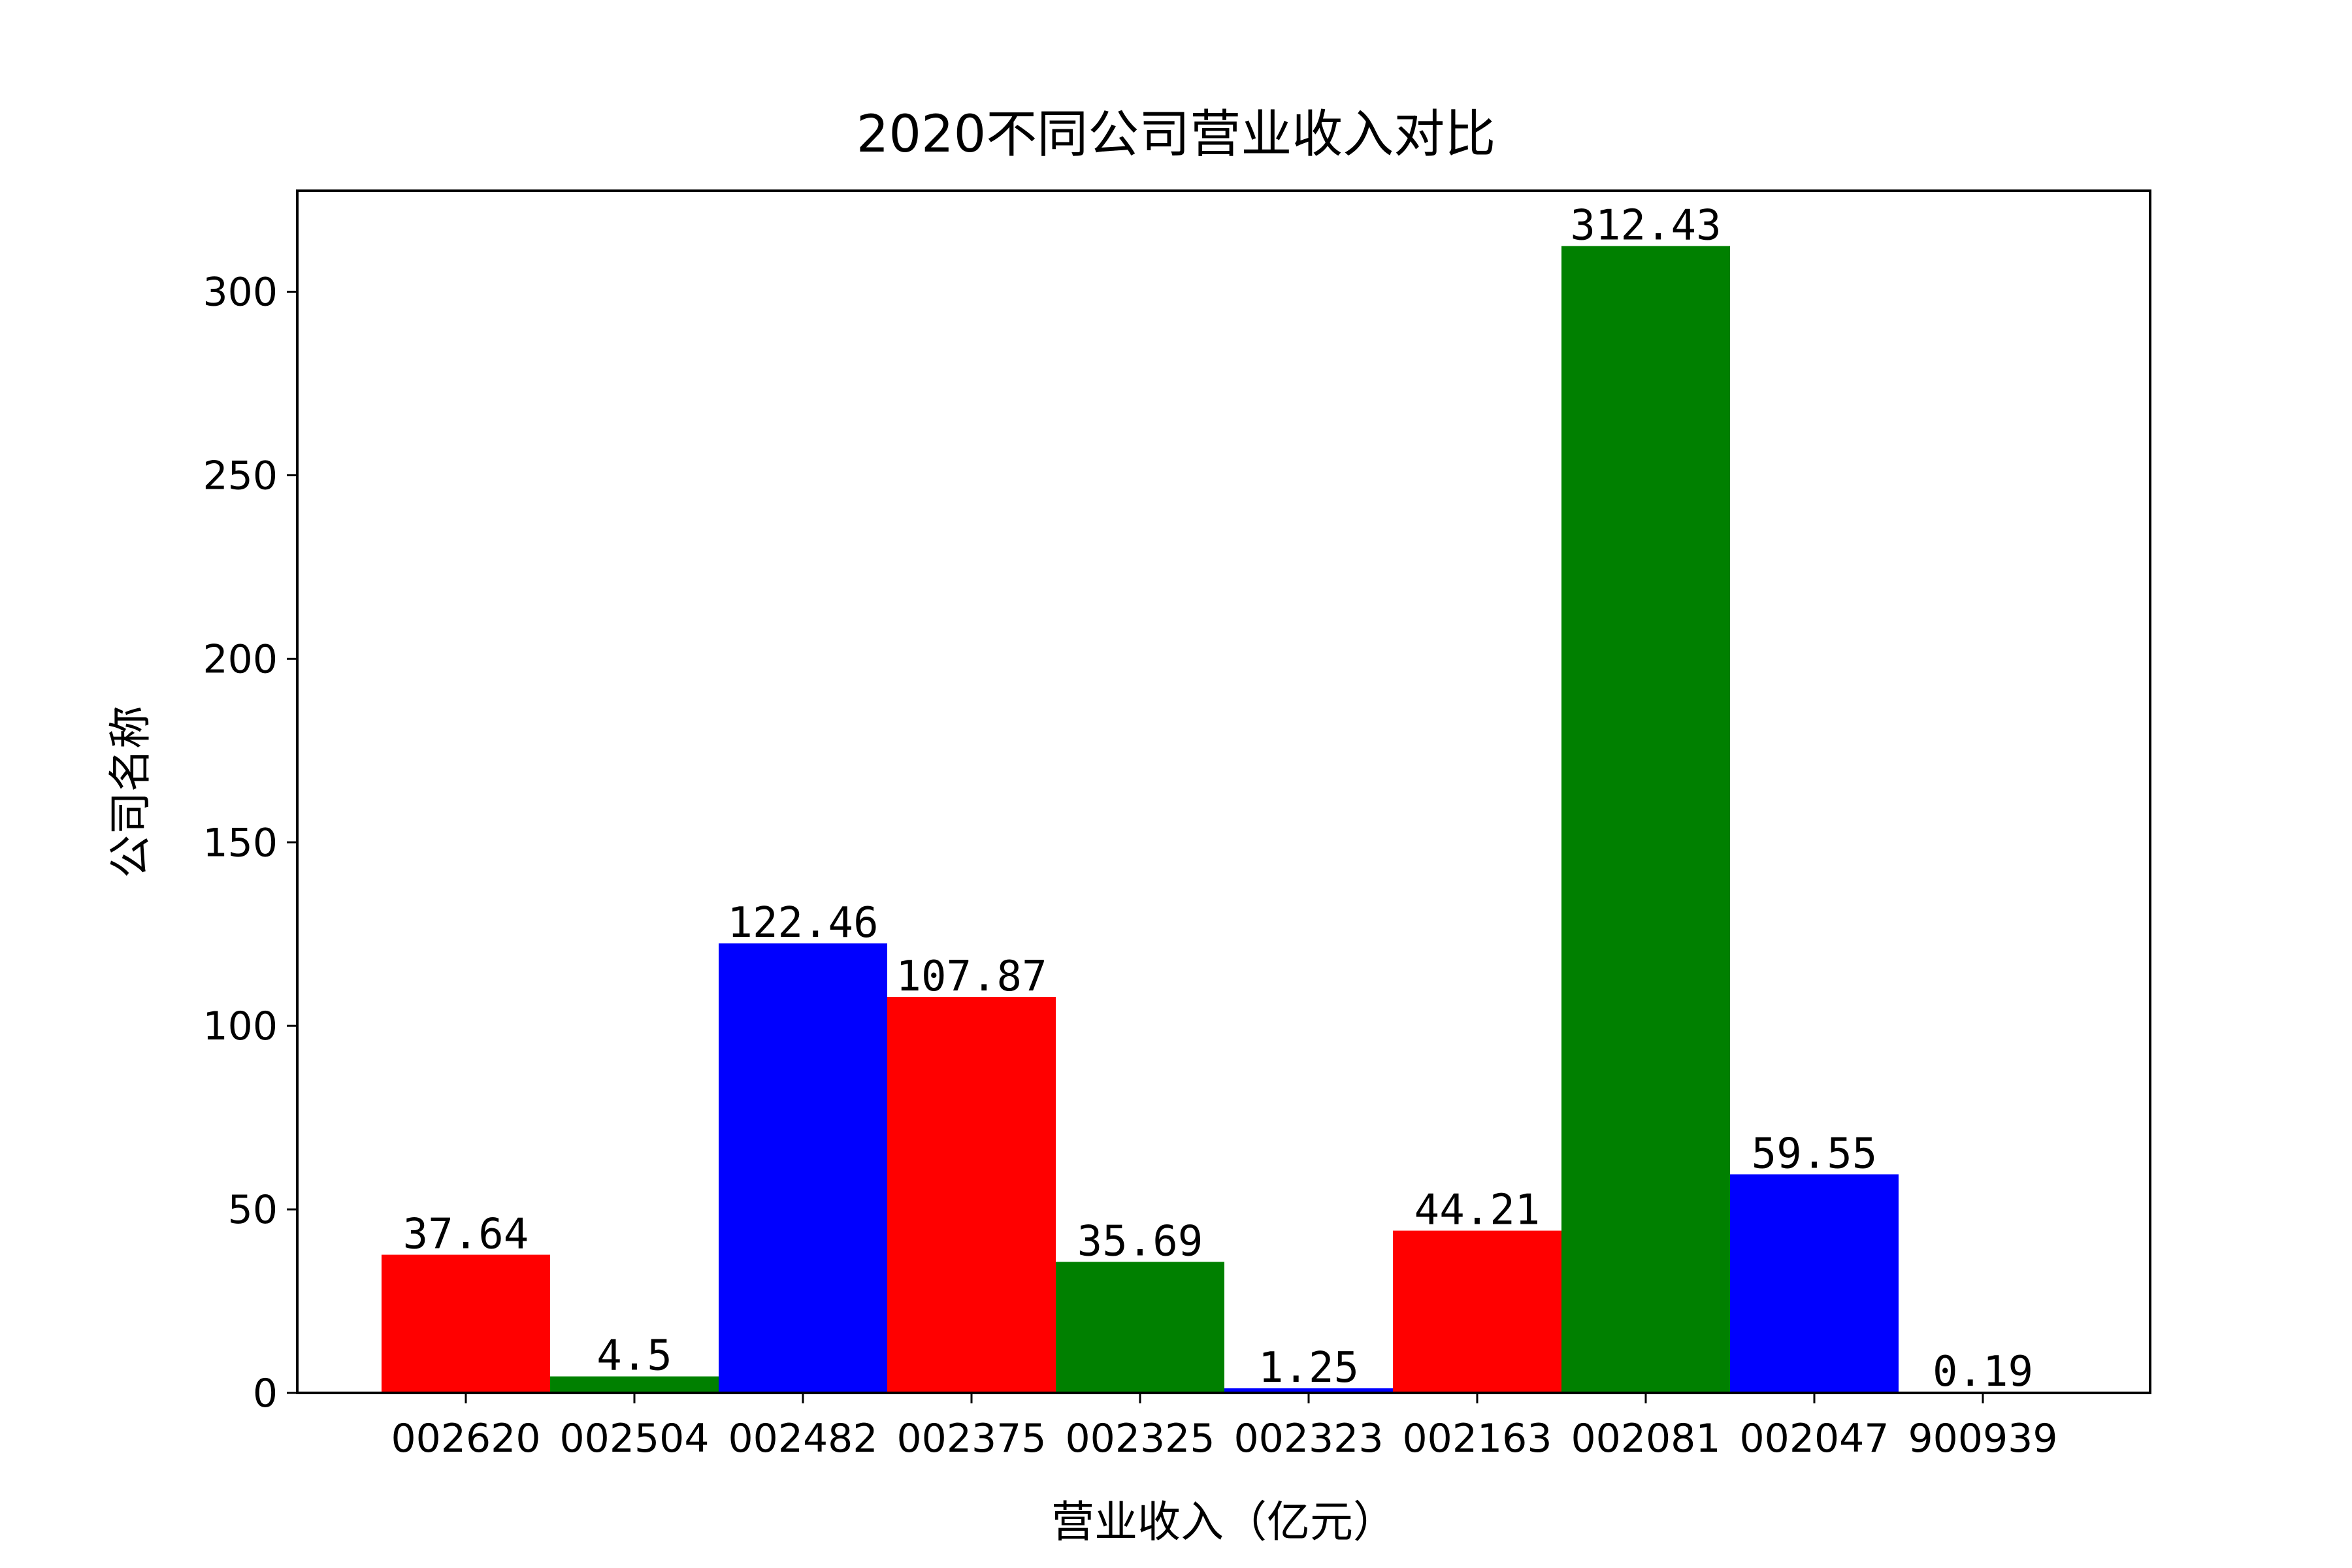 The height and width of the screenshot is (1568, 2352). Describe the element at coordinates (802, 923) in the screenshot. I see `data-label-002482: 122.46` at that location.